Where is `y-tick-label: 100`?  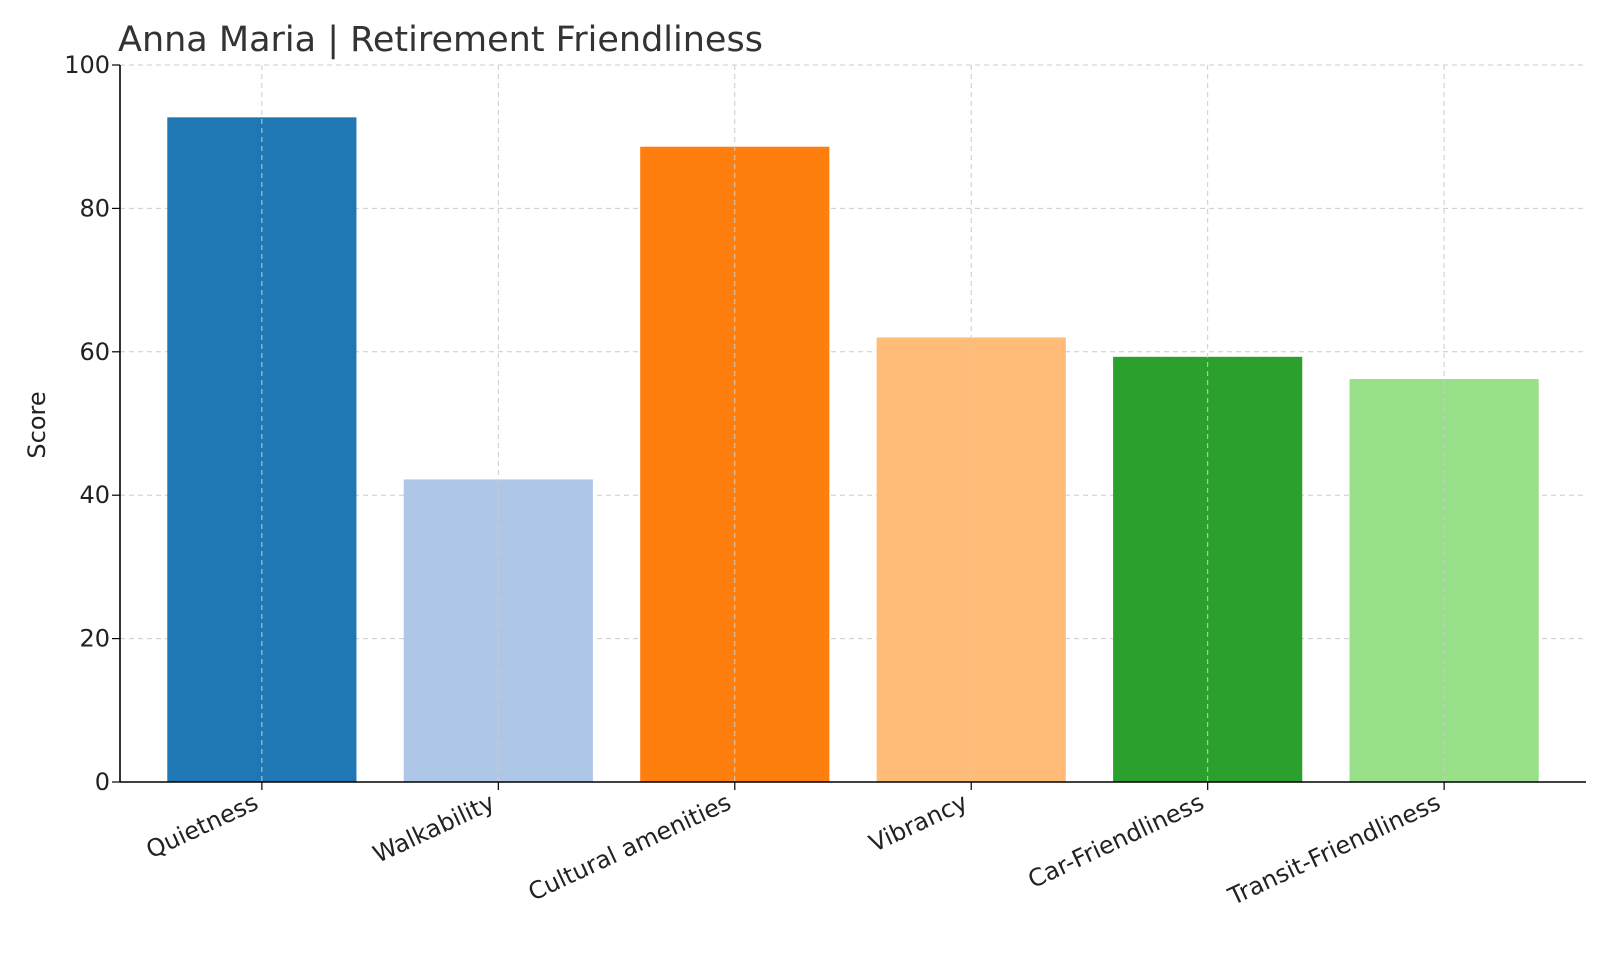 y-tick-label: 100 is located at coordinates (87, 65).